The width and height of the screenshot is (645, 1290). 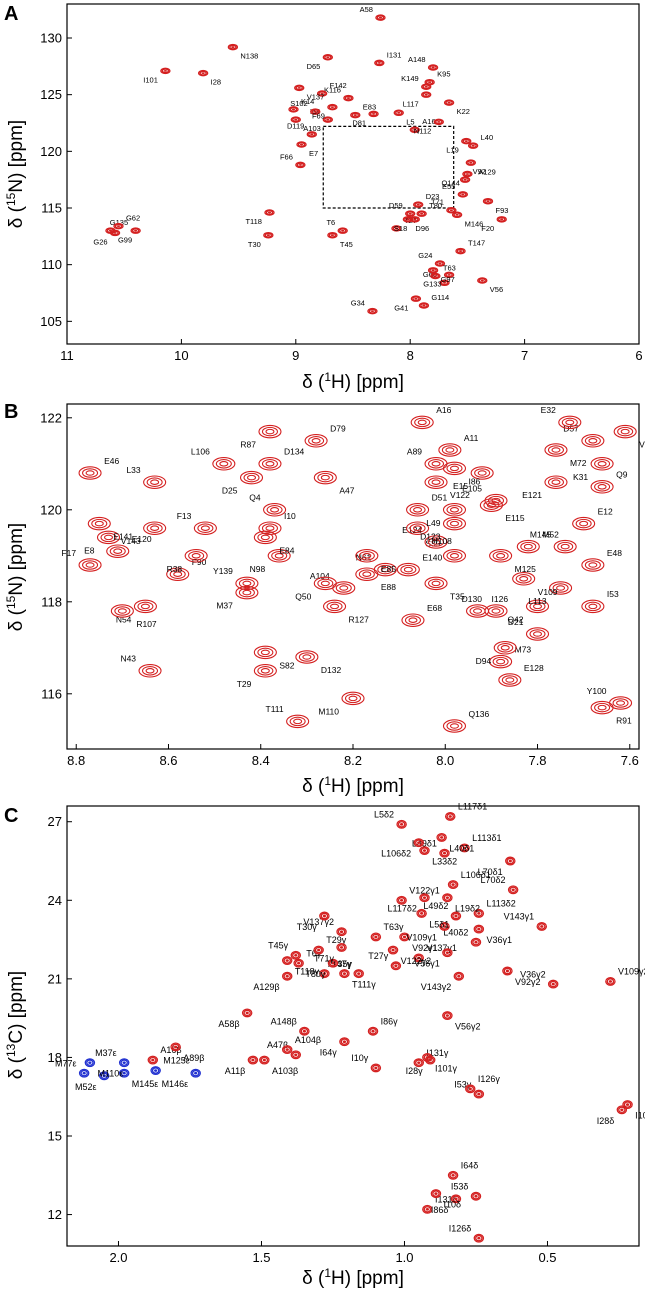 I want to click on peak-label: V92γ2, so click(x=528, y=982).